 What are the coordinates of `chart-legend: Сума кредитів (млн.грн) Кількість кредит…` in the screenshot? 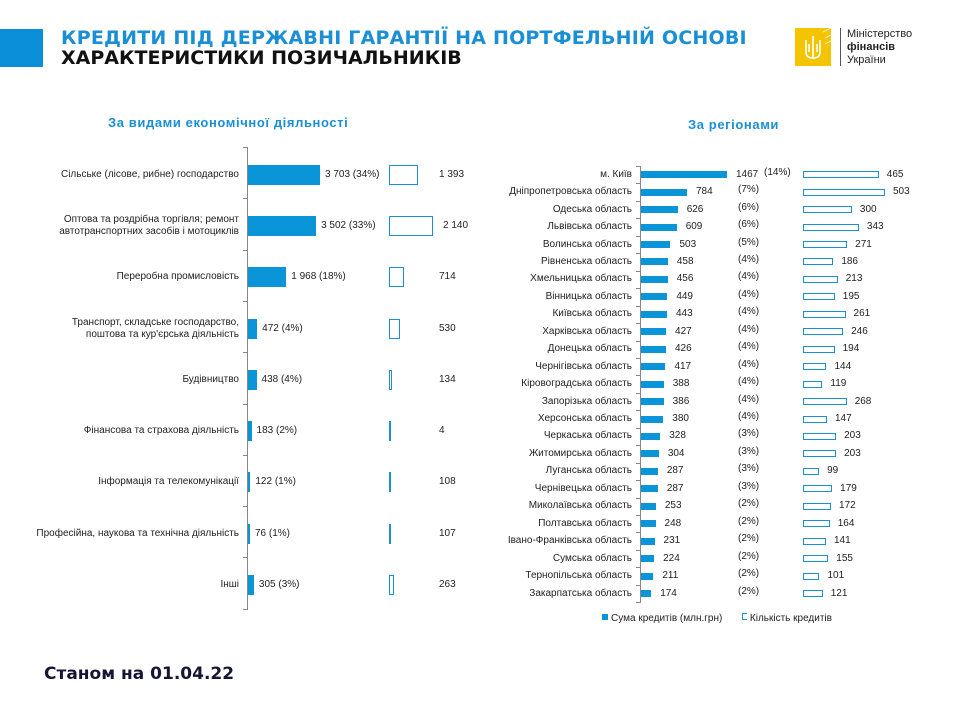 It's located at (717, 618).